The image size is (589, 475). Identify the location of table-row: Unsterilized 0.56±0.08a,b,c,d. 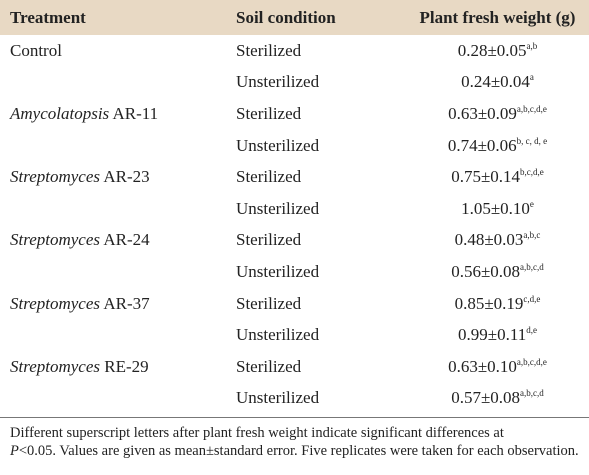
(294, 272).